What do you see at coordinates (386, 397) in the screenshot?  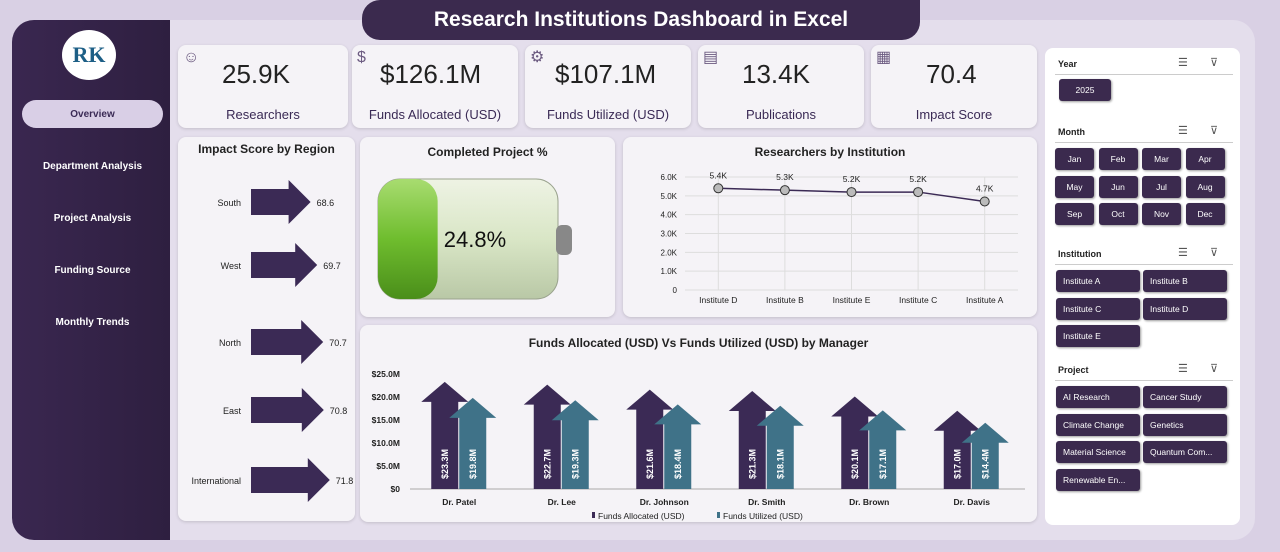 I see `y-tick: $20.0M` at bounding box center [386, 397].